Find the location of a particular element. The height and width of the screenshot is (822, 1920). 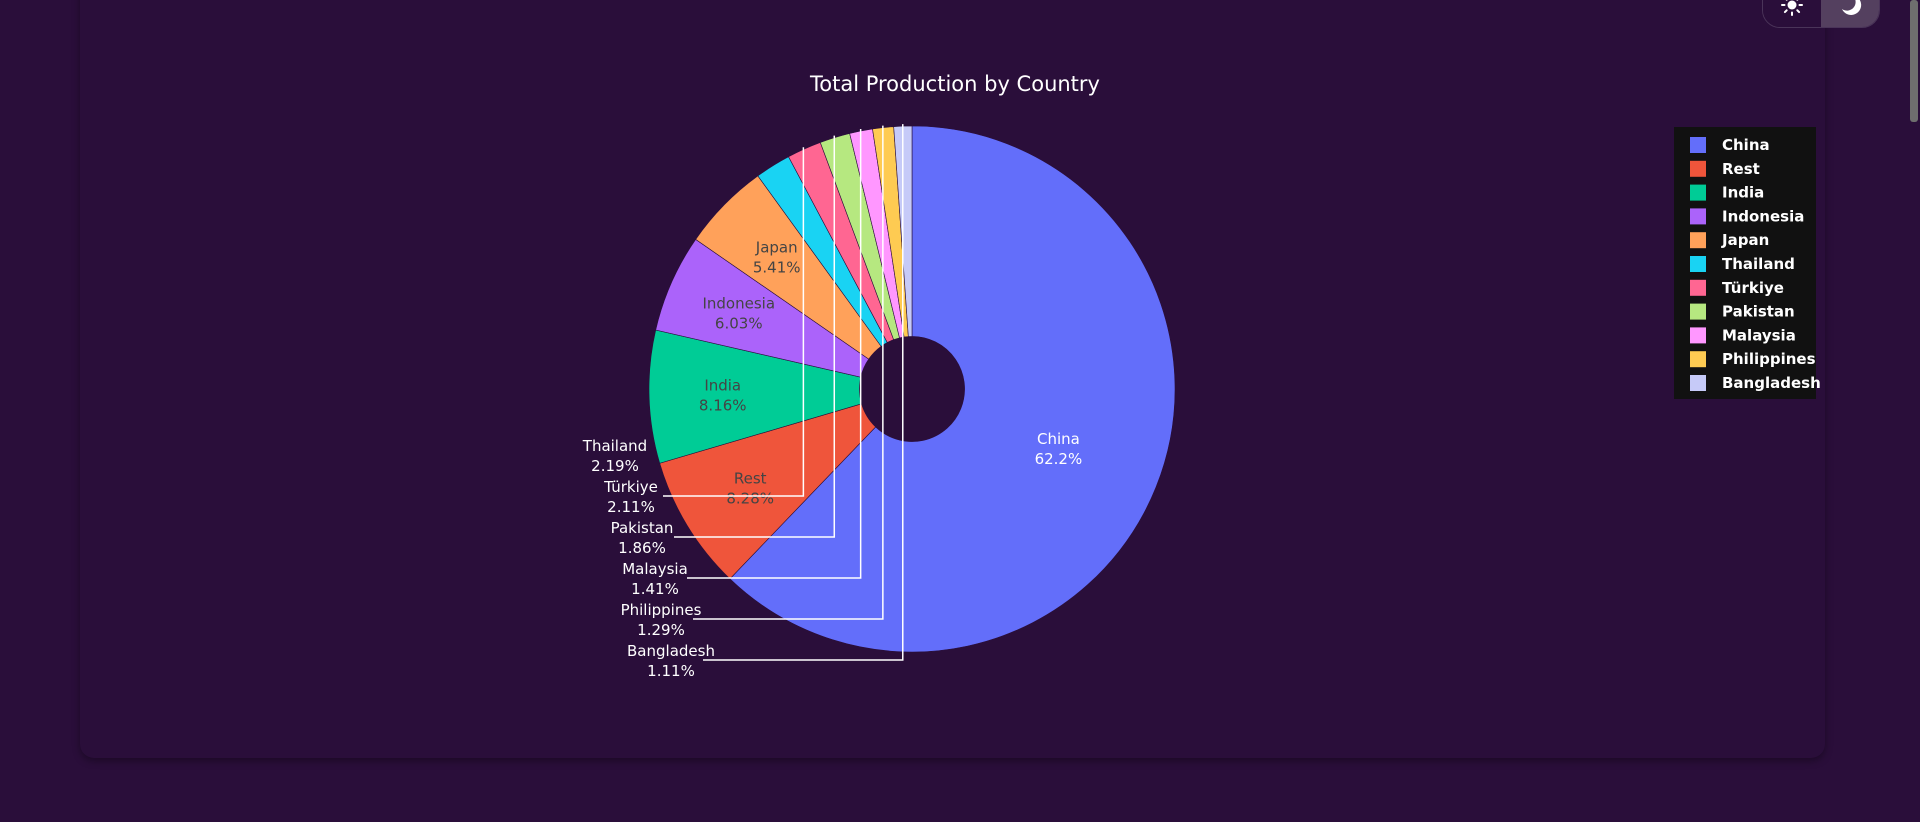

legend-swatch-indonesia is located at coordinates (1698, 216).